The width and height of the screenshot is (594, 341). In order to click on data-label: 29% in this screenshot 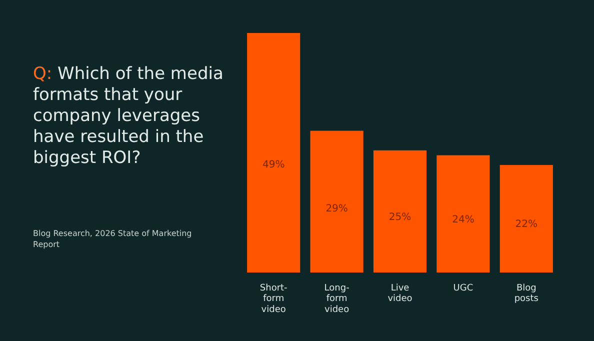, I will do `click(337, 208)`.